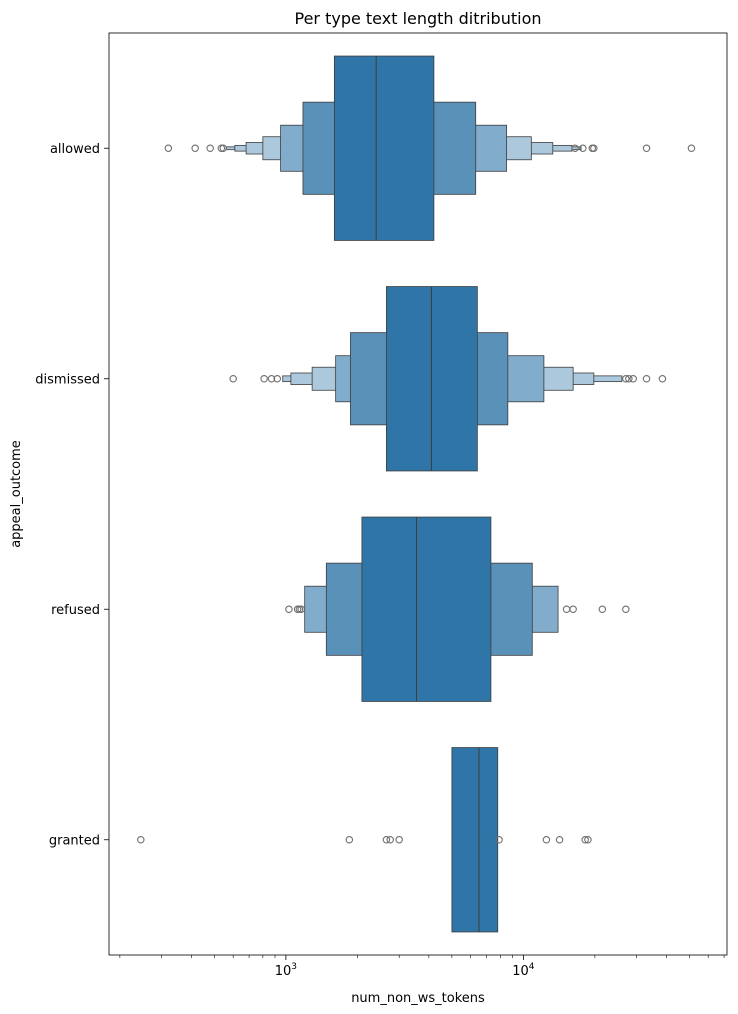 The width and height of the screenshot is (738, 1014). What do you see at coordinates (422, 967) in the screenshot?
I see `x-axis: 103 104` at bounding box center [422, 967].